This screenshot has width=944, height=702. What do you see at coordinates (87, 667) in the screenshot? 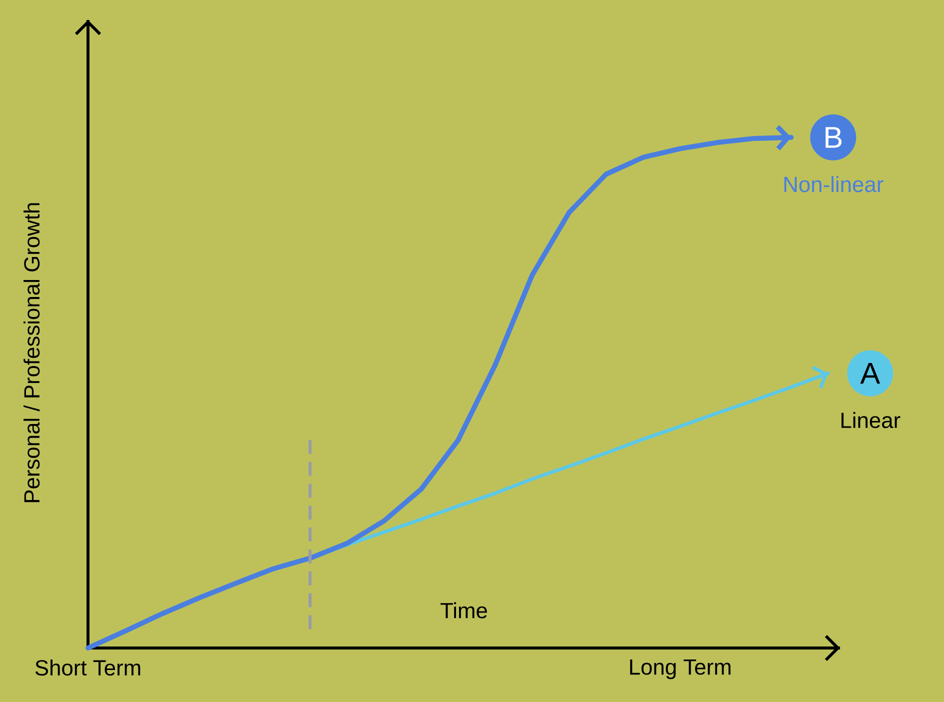
I see `x-tick-label: Short Term` at bounding box center [87, 667].